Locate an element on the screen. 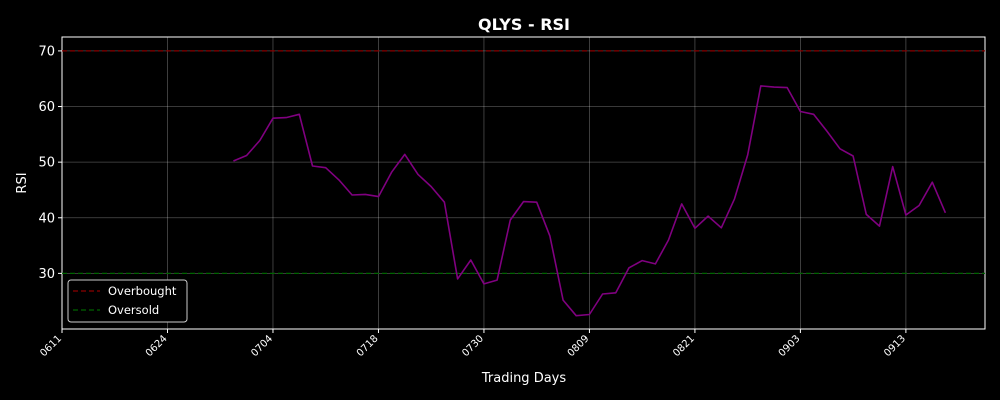 This screenshot has width=1000, height=400. x-tick-label: 0821 is located at coordinates (684, 346).